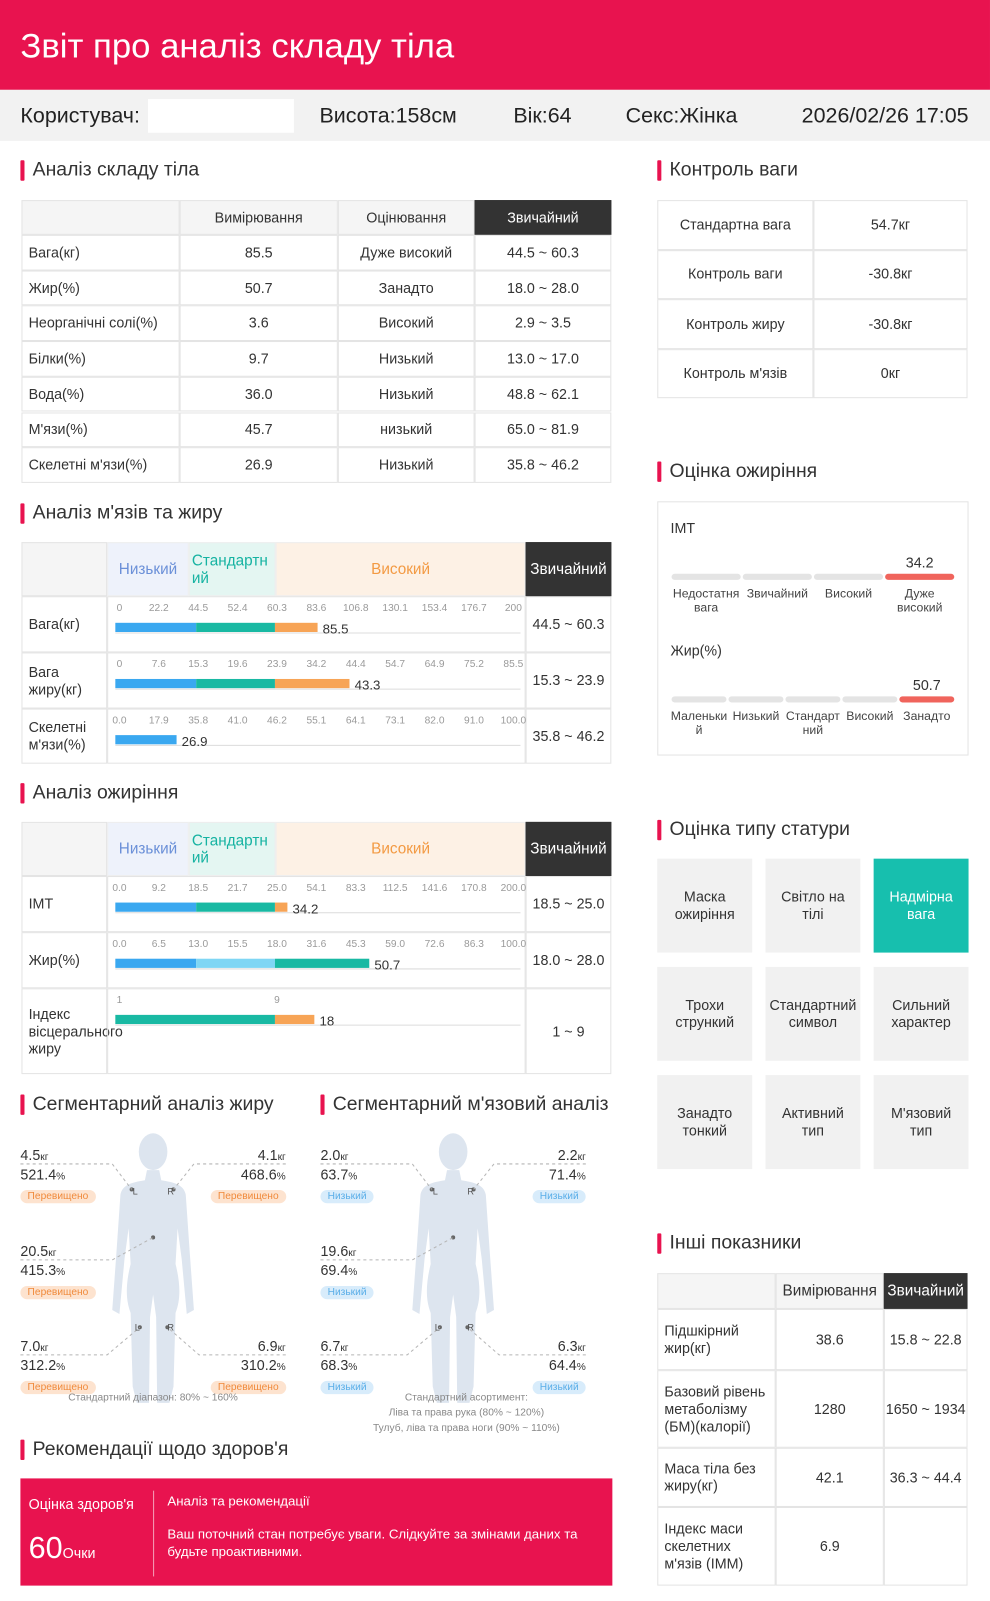  I want to click on section-title: Контроль ваги, so click(733, 170).